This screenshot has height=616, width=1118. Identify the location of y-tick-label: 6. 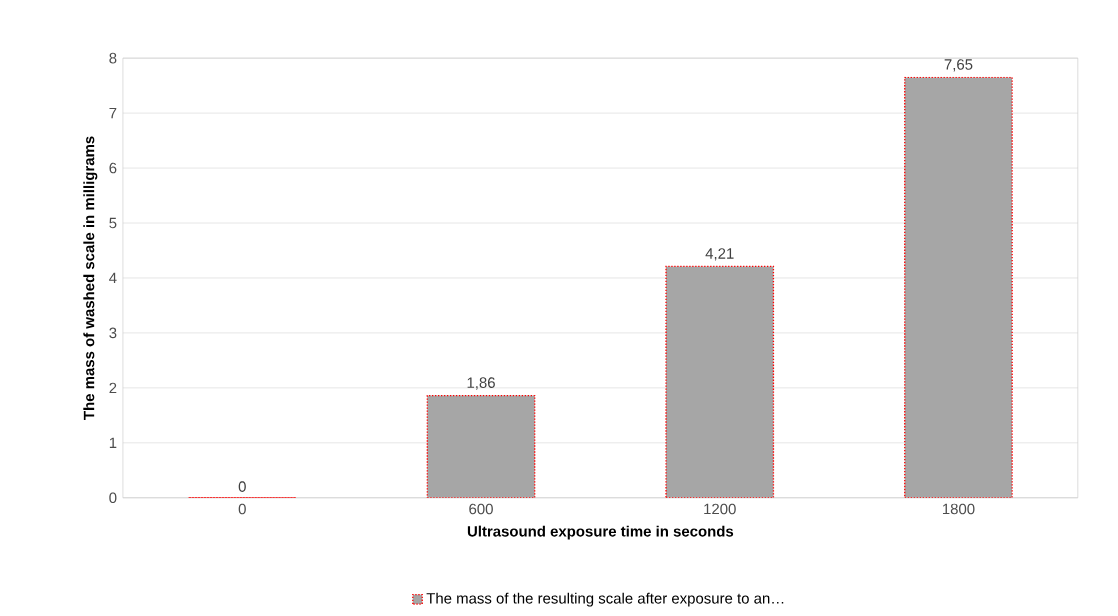
(113, 168).